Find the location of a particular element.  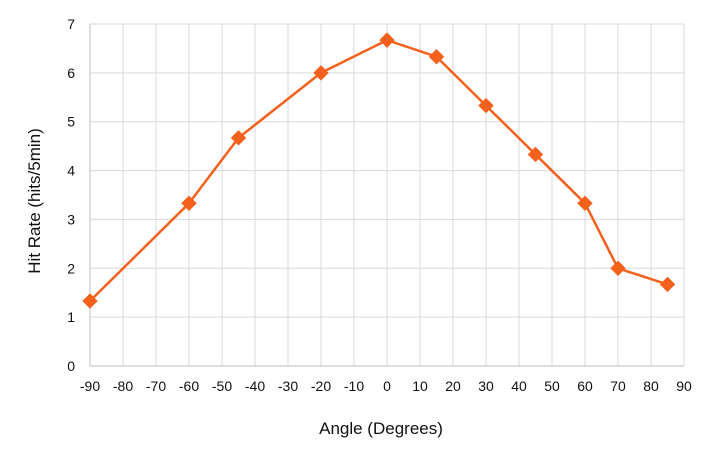

y-tick-labels: 0 1 2 3 4 5 6 7 is located at coordinates (71, 195).